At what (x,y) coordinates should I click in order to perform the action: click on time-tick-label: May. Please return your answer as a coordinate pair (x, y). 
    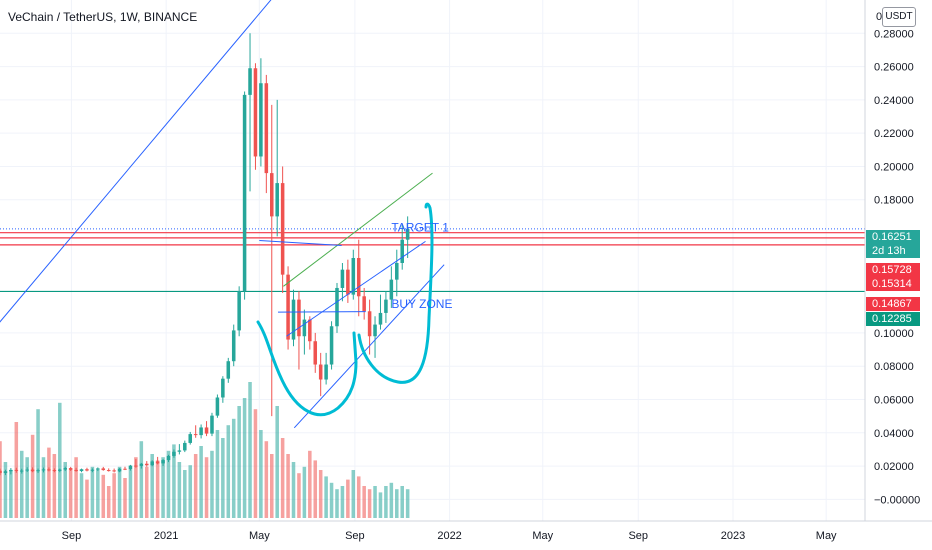
    Looking at the image, I should click on (826, 536).